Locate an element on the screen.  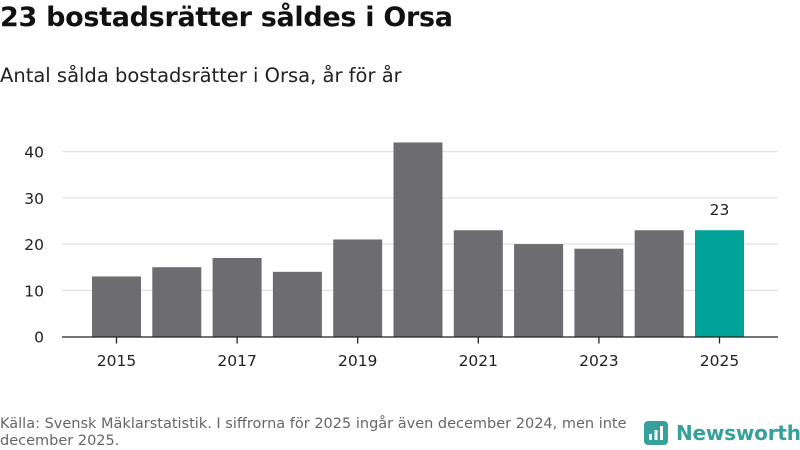
bar-2021 is located at coordinates (478, 283).